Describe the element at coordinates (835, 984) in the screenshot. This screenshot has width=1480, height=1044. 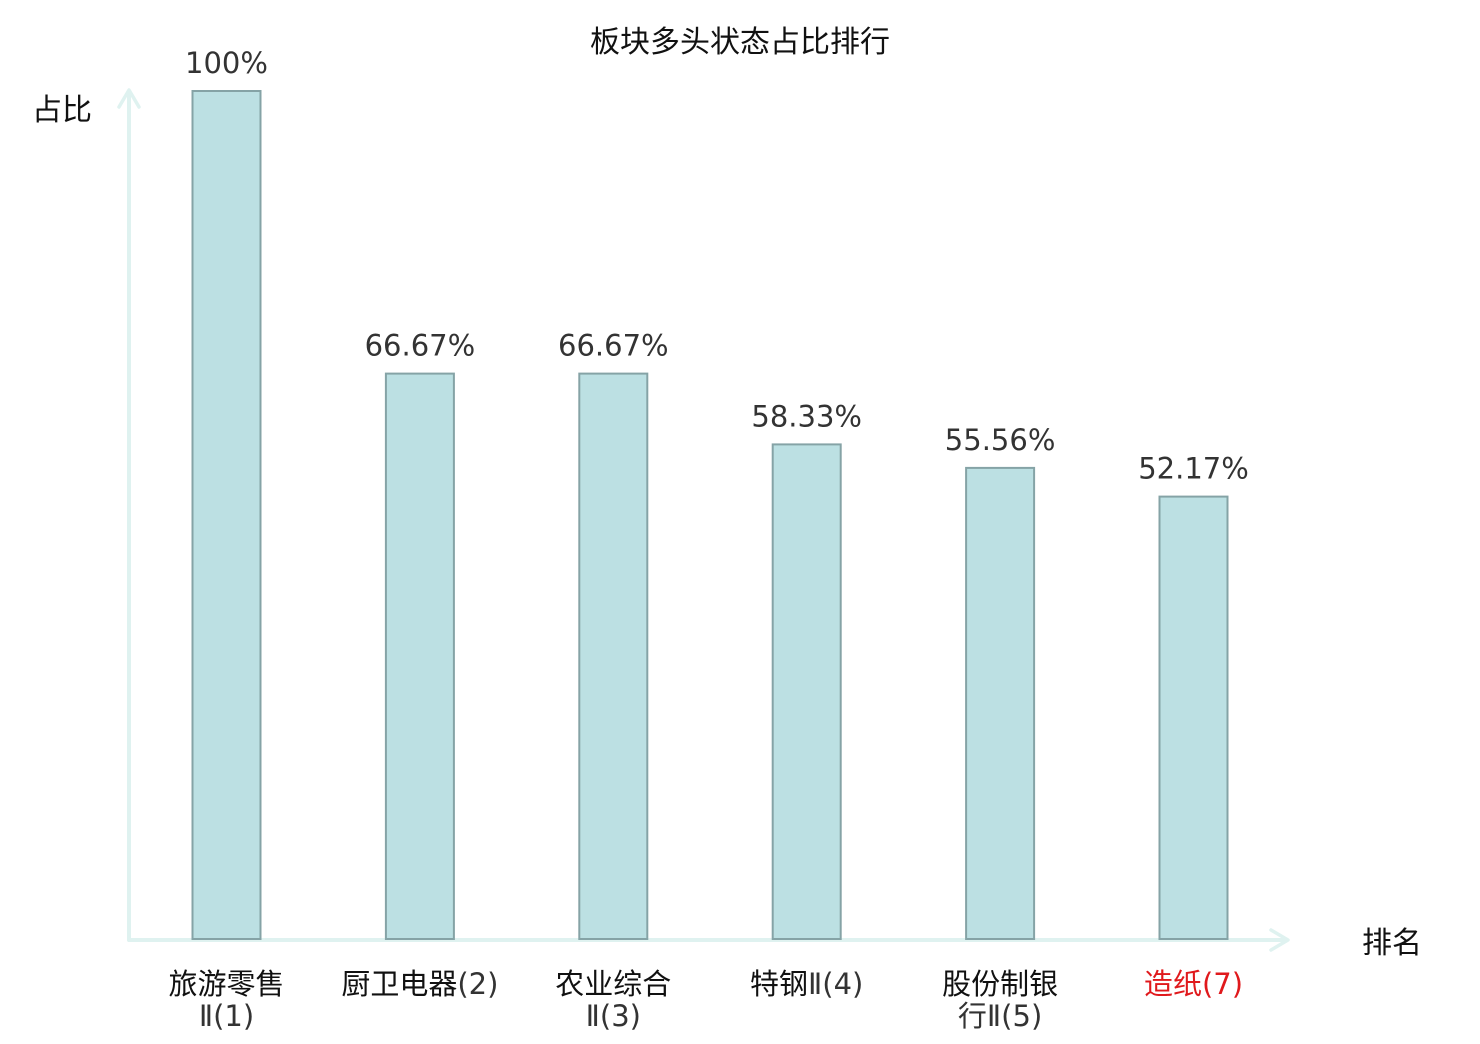
I see `category-rank: Ⅱ(4)` at that location.